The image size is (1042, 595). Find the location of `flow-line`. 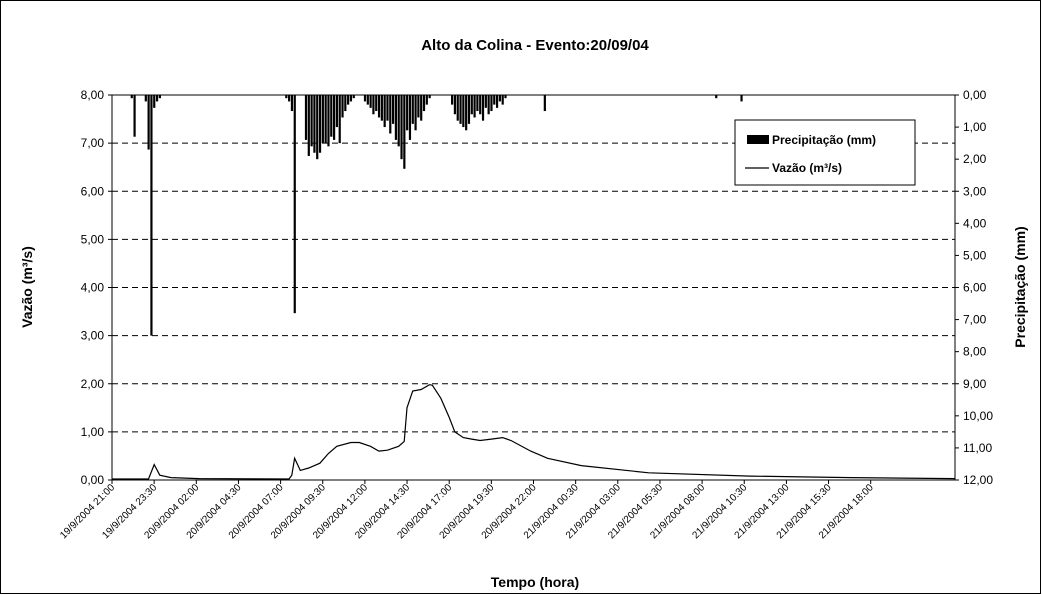

flow-line is located at coordinates (534, 432).